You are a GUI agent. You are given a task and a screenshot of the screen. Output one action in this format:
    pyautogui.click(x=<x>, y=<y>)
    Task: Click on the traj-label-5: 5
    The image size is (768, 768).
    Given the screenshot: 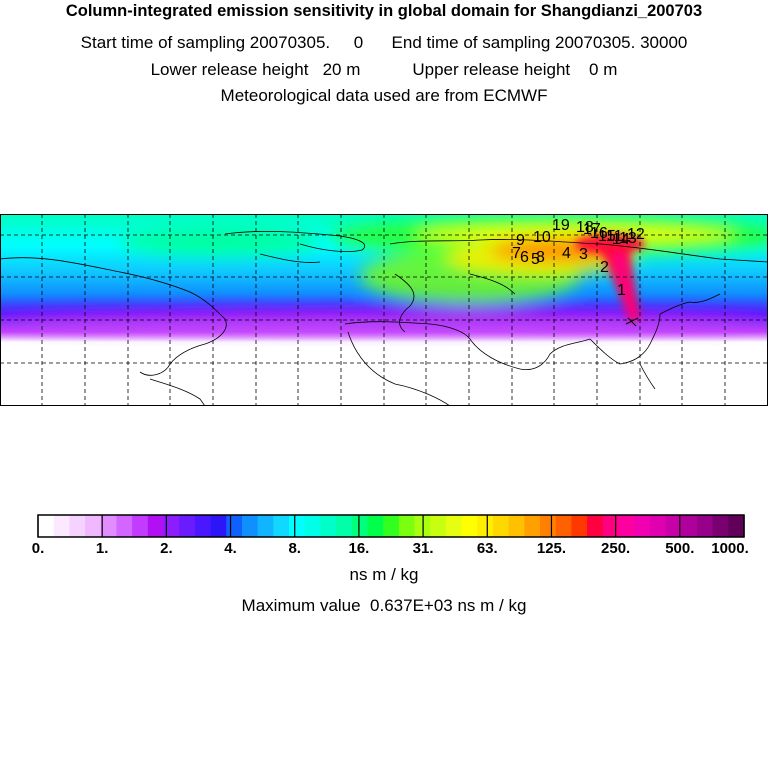 What is the action you would take?
    pyautogui.click(x=535, y=259)
    